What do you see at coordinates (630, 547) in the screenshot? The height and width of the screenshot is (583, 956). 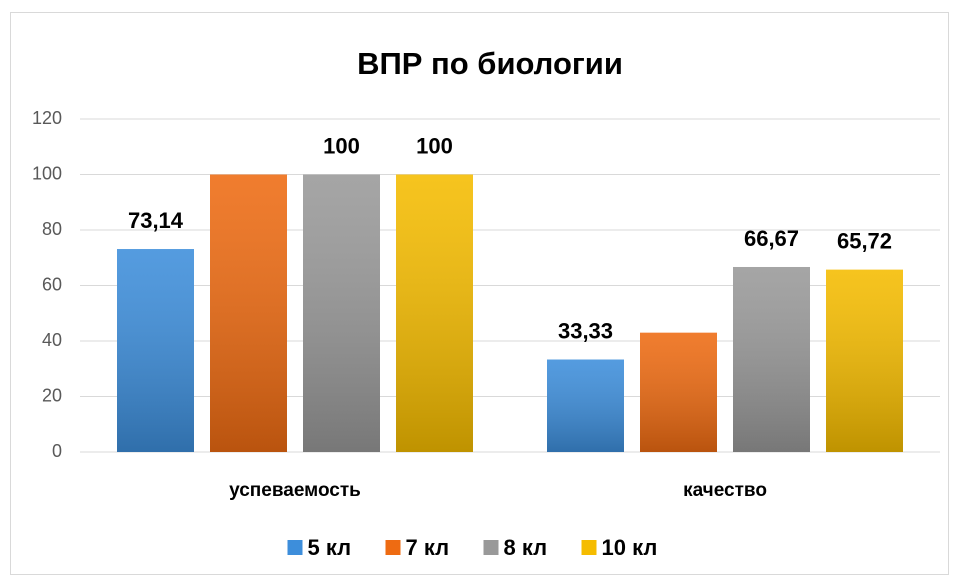 I see `legend-label: 10 кл` at bounding box center [630, 547].